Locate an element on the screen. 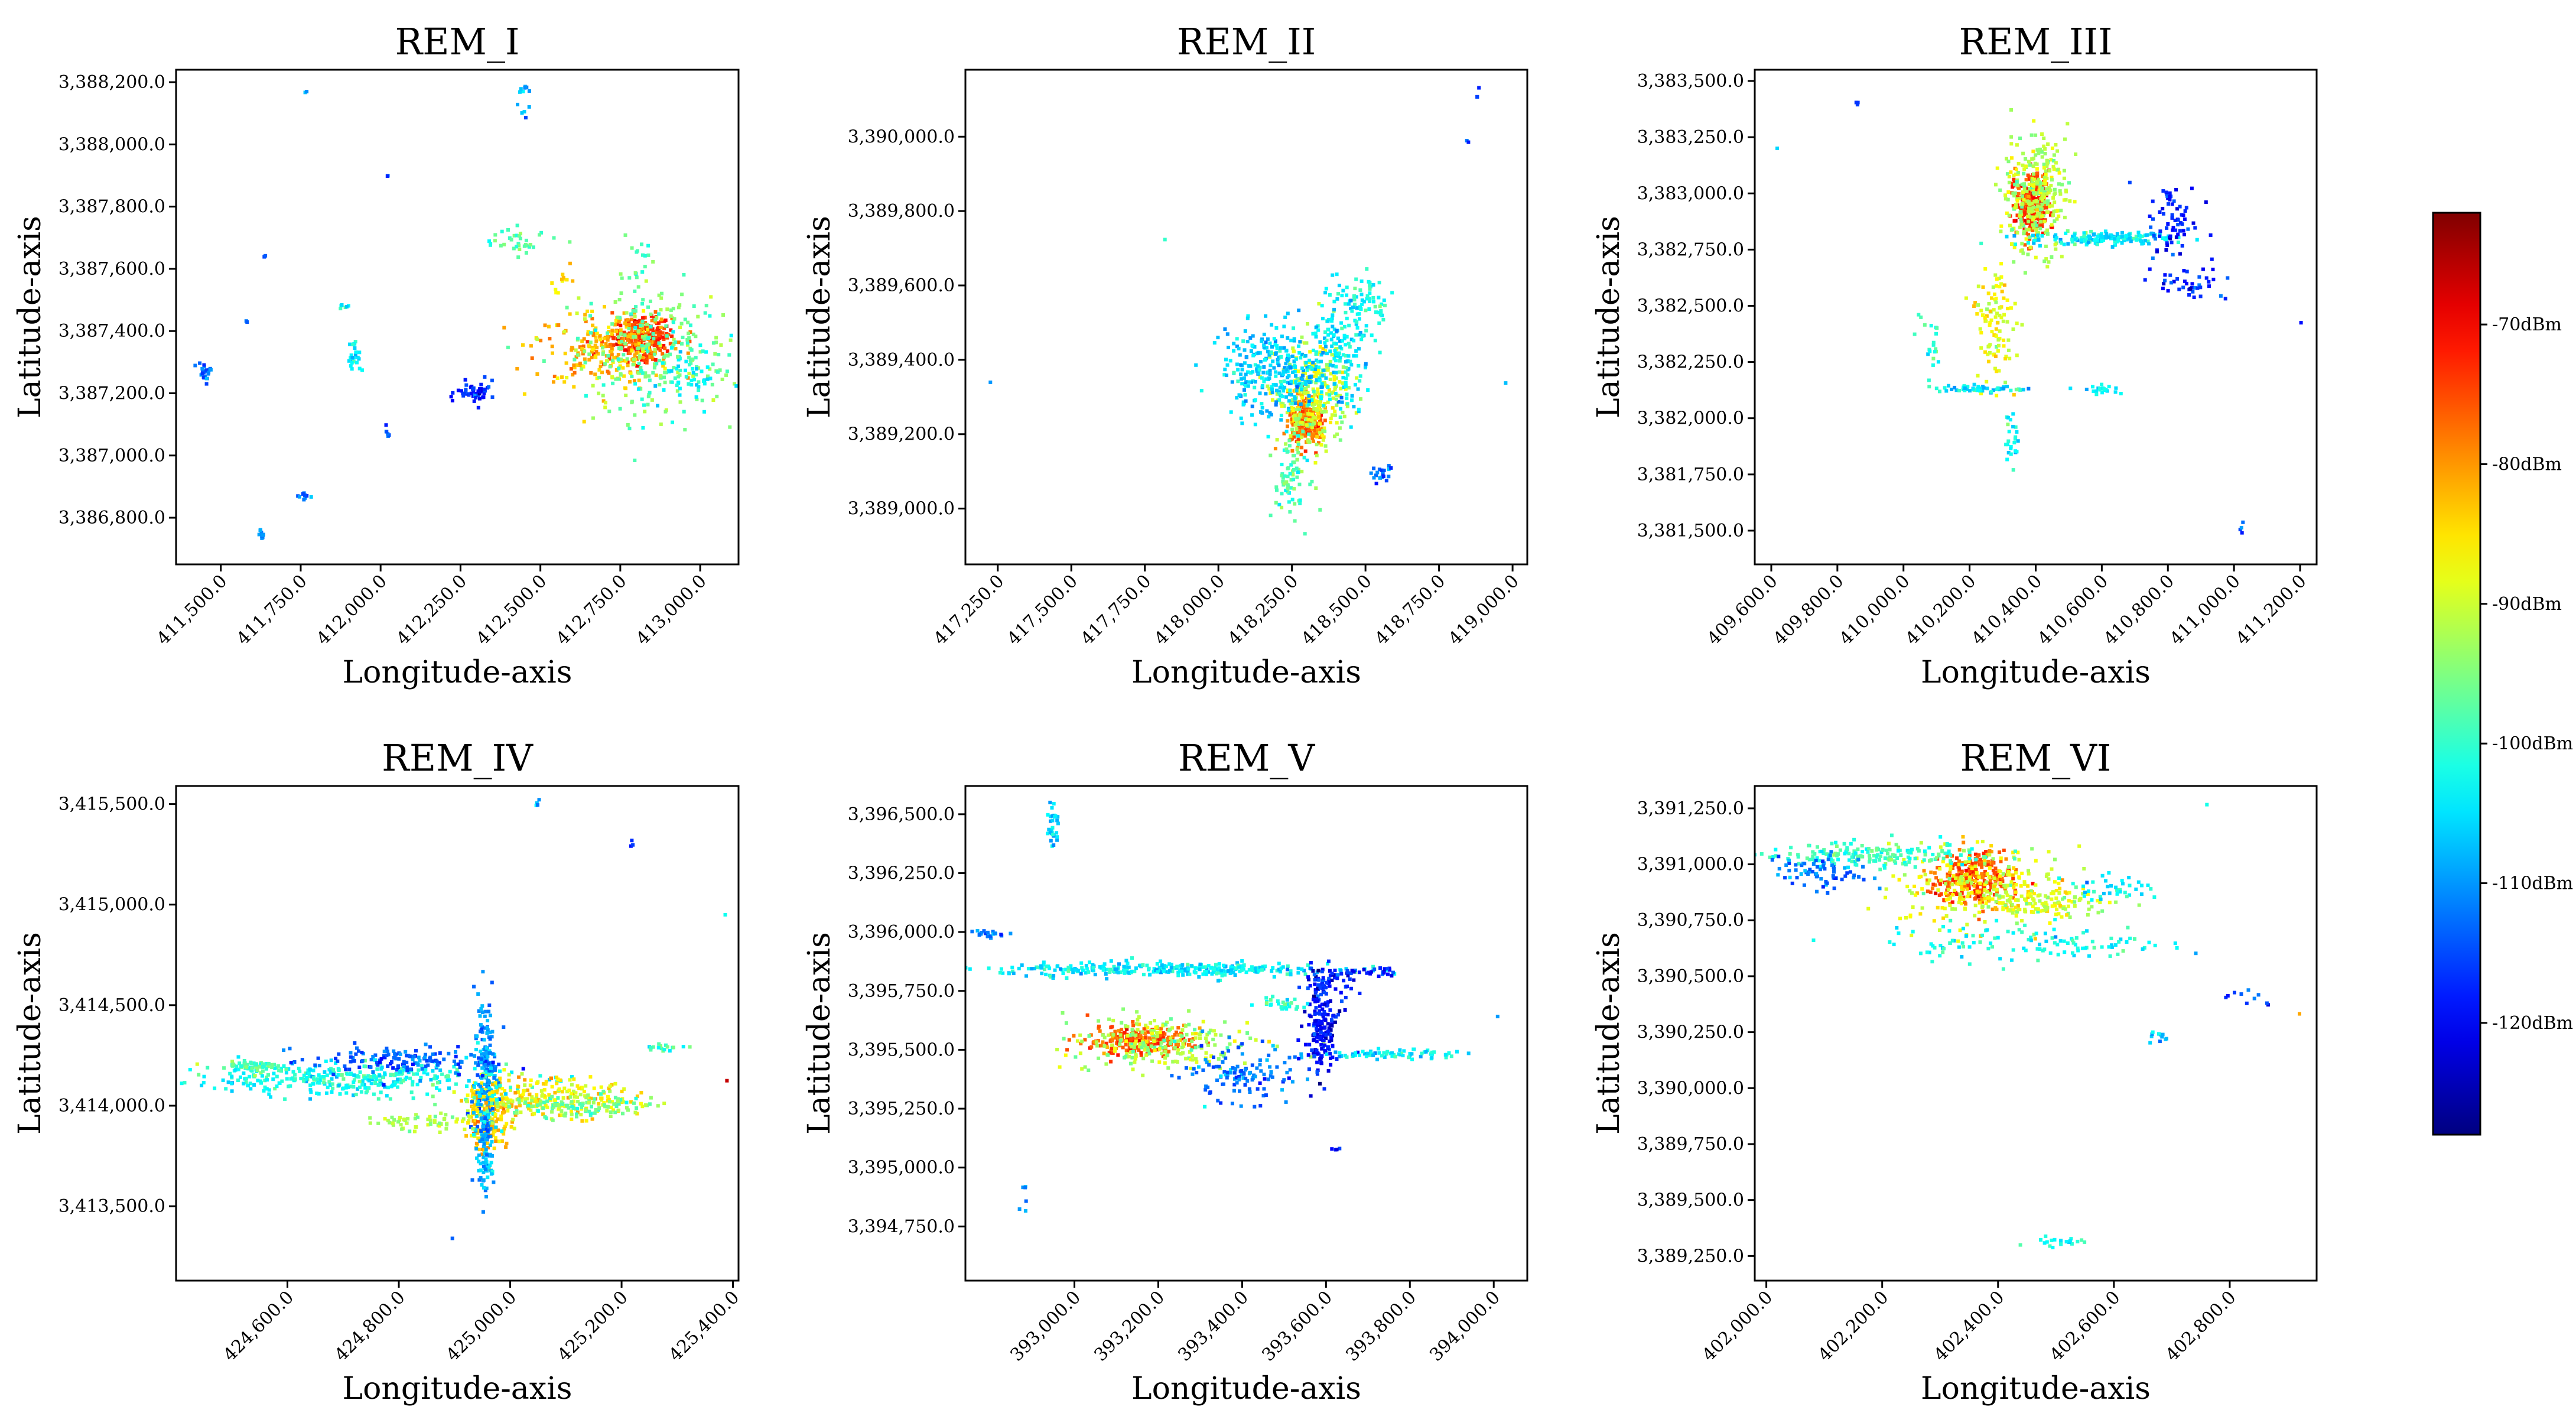 The width and height of the screenshot is (2576, 1426). plot-frame is located at coordinates (457, 1034).